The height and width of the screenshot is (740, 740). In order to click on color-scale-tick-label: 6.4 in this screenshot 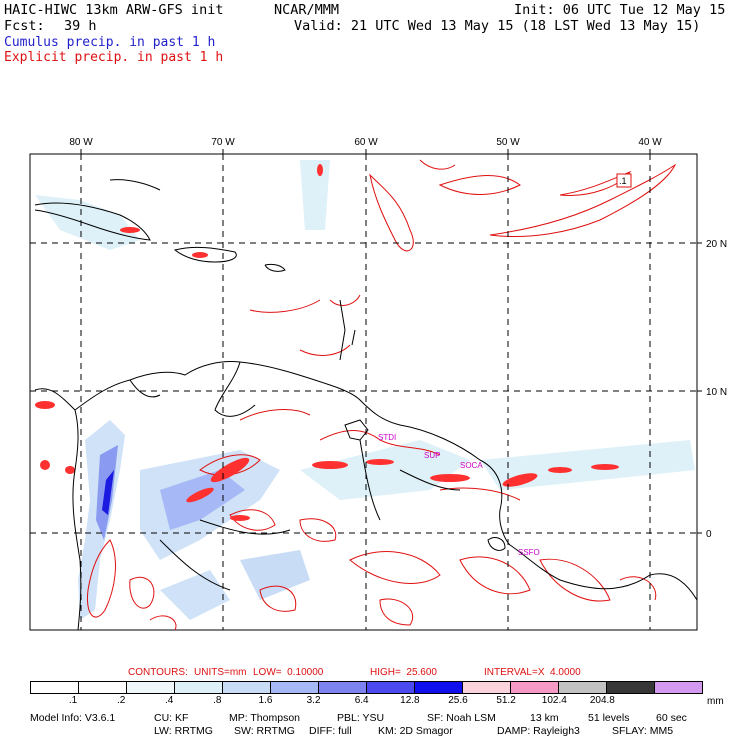, I will do `click(361, 700)`.